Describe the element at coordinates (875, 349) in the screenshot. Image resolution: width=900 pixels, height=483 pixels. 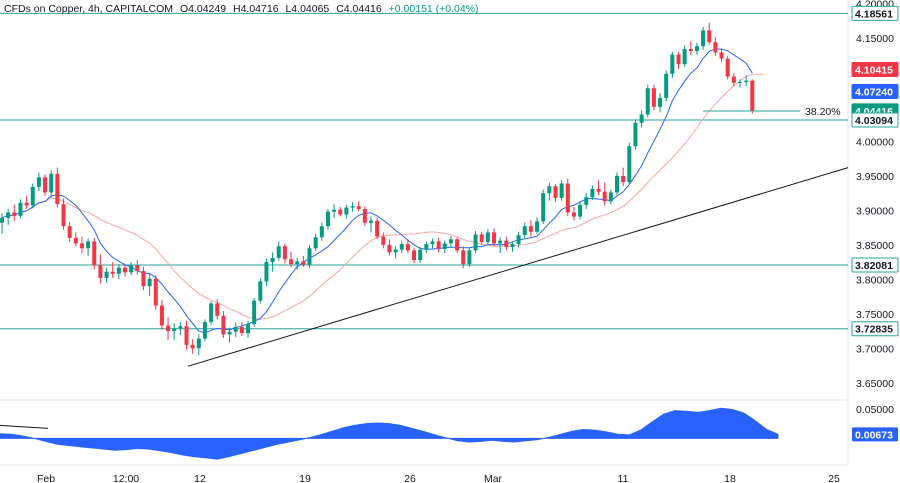
I see `price-tick-label: 3.70000` at that location.